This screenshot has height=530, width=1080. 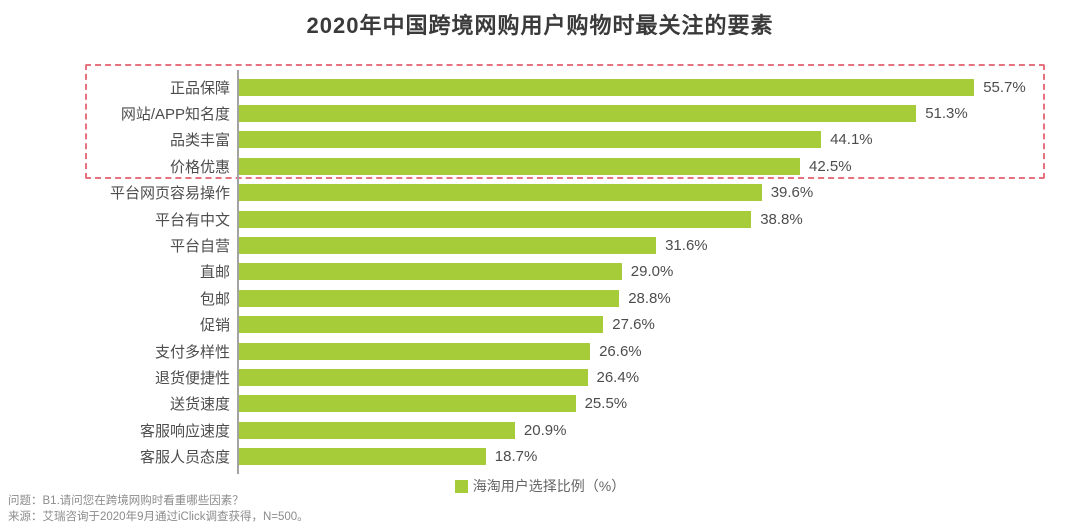 I want to click on value-label: 38.8%, so click(x=781, y=219).